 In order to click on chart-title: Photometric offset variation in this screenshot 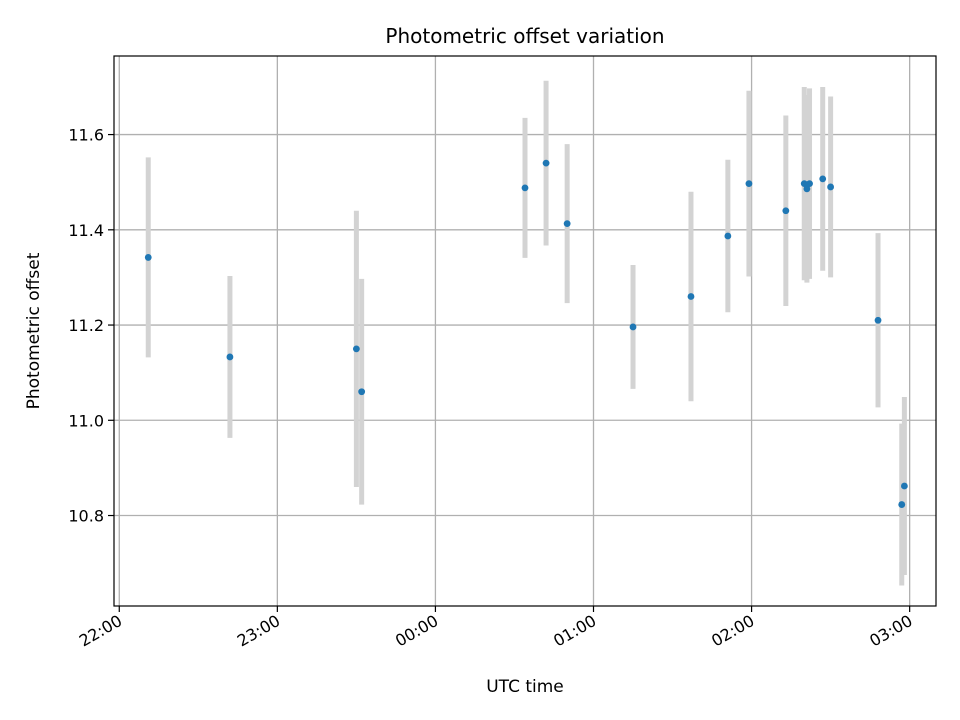, I will do `click(524, 36)`.